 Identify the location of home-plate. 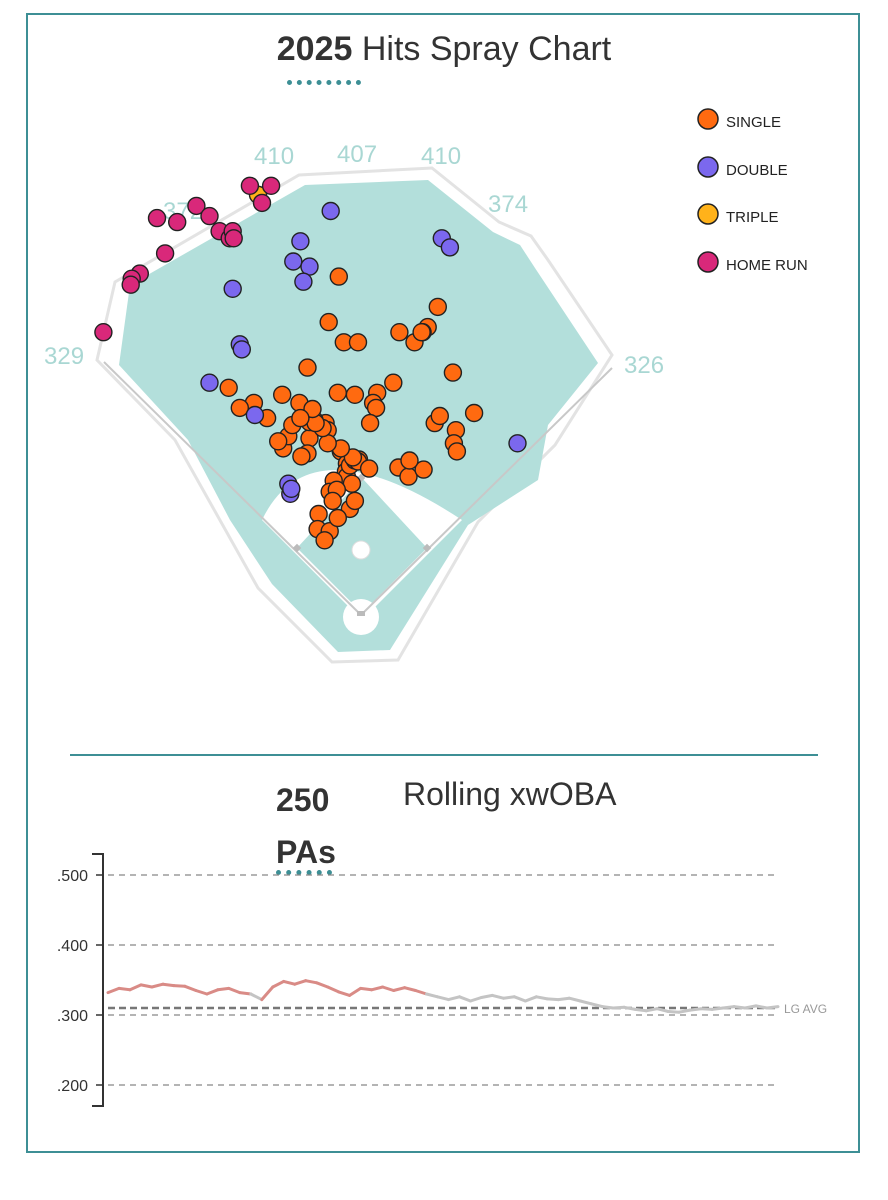
(361, 613).